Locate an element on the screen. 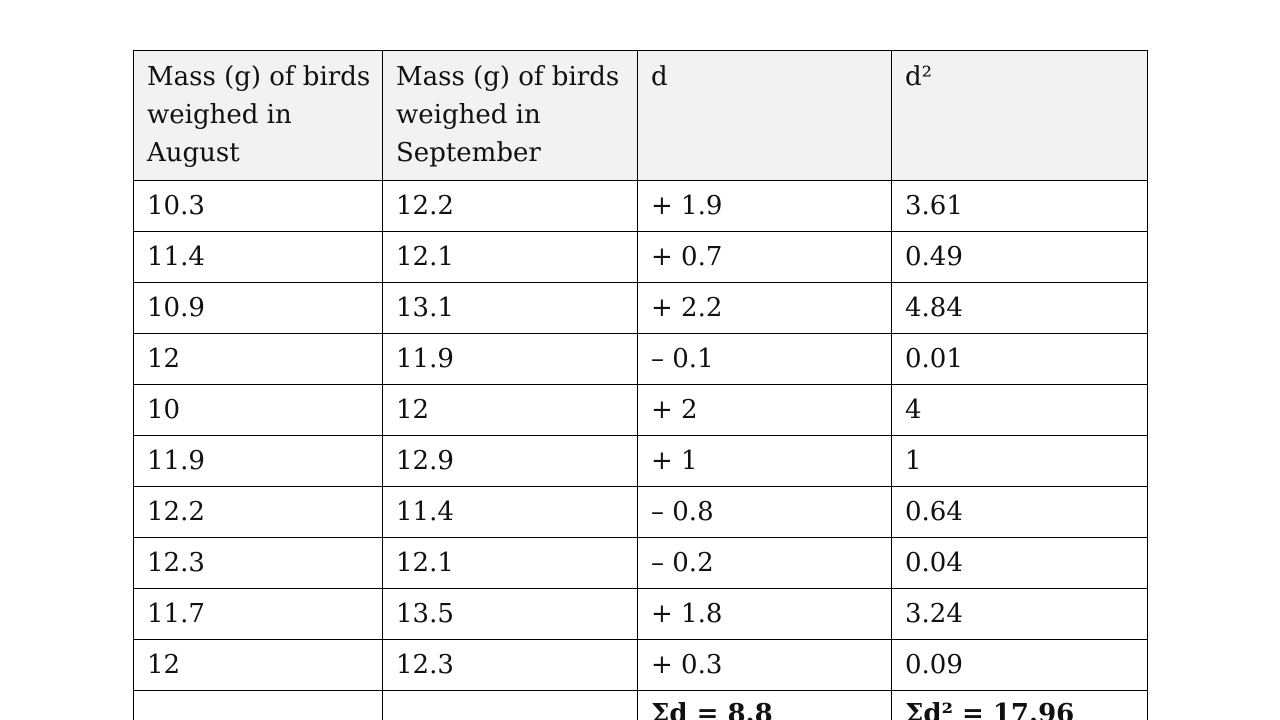 This screenshot has width=1280, height=720. table-cell: 3.61 is located at coordinates (1019, 206).